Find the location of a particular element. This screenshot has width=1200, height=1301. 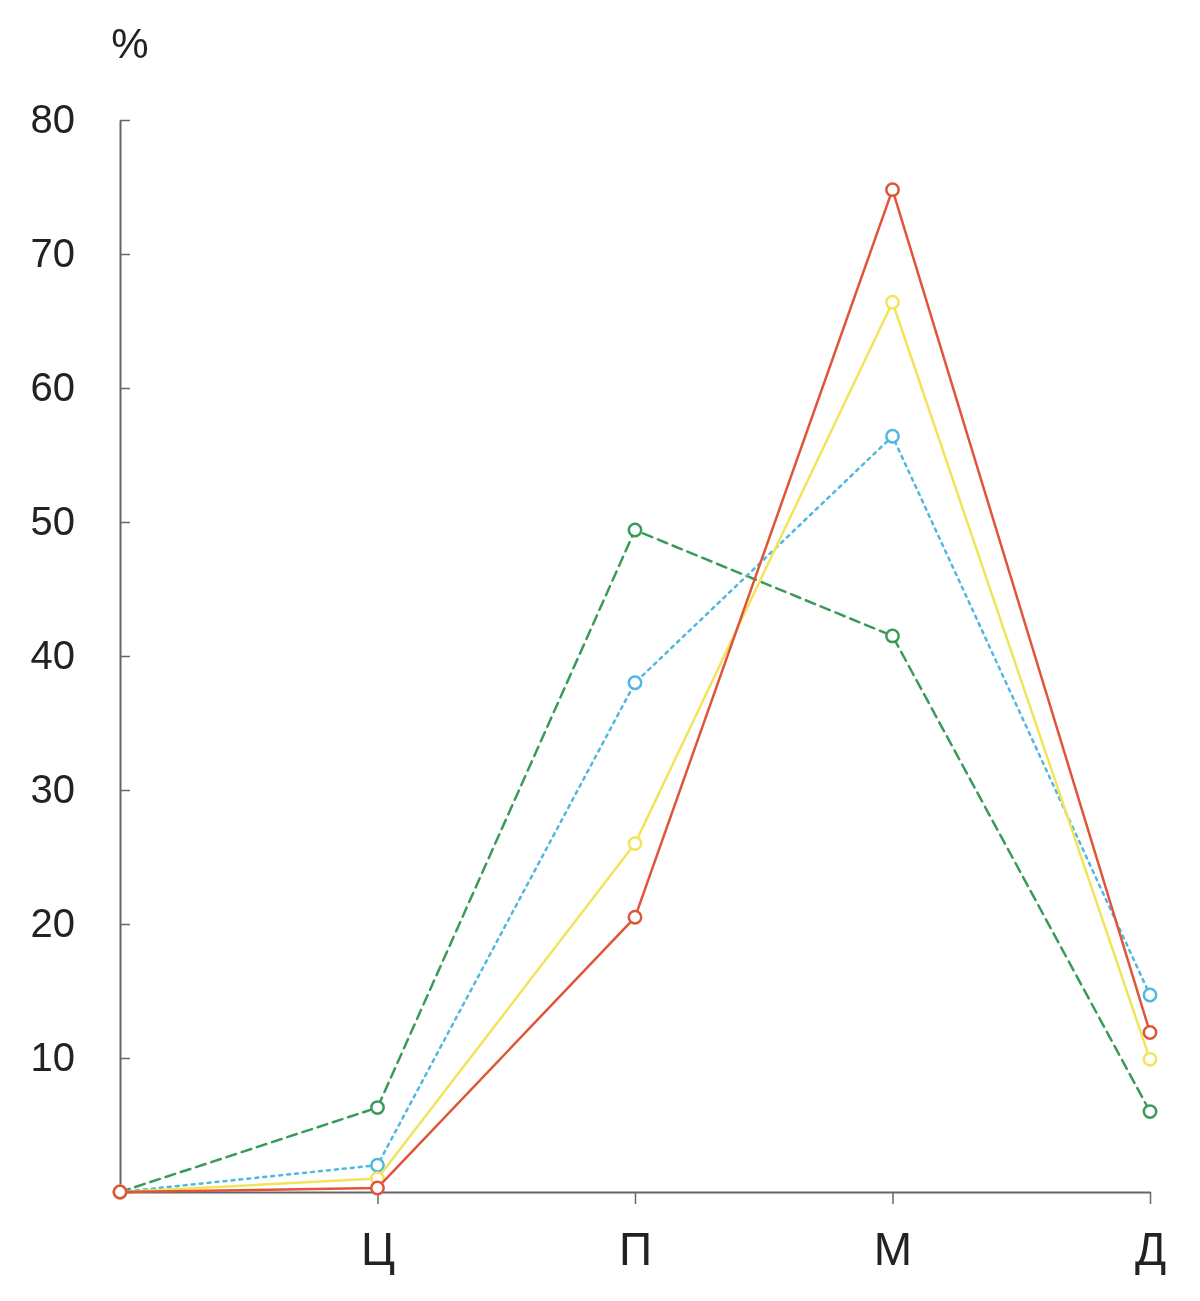

y-tick-label: 40 is located at coordinates (52, 655).